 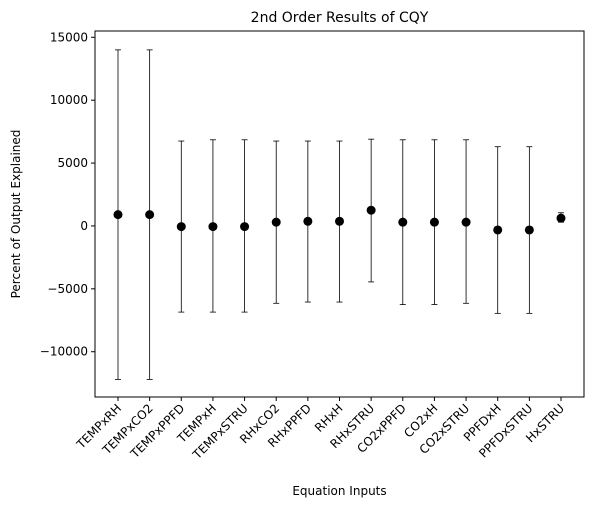 I want to click on y-tick-label: −5000, so click(x=67, y=289).